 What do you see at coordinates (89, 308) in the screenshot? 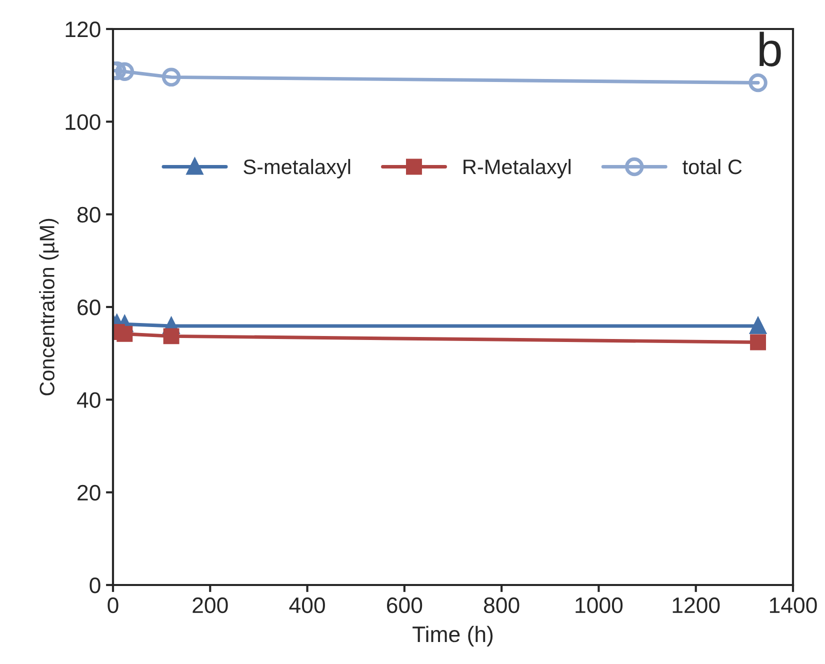
I see `y-tick-label: 60` at bounding box center [89, 308].